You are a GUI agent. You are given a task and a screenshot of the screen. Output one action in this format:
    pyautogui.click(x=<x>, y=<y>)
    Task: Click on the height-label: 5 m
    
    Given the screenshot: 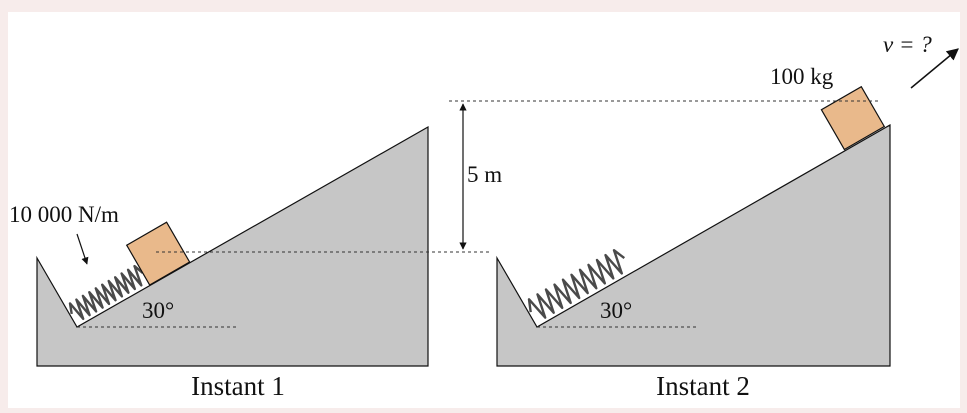 What is the action you would take?
    pyautogui.click(x=484, y=174)
    